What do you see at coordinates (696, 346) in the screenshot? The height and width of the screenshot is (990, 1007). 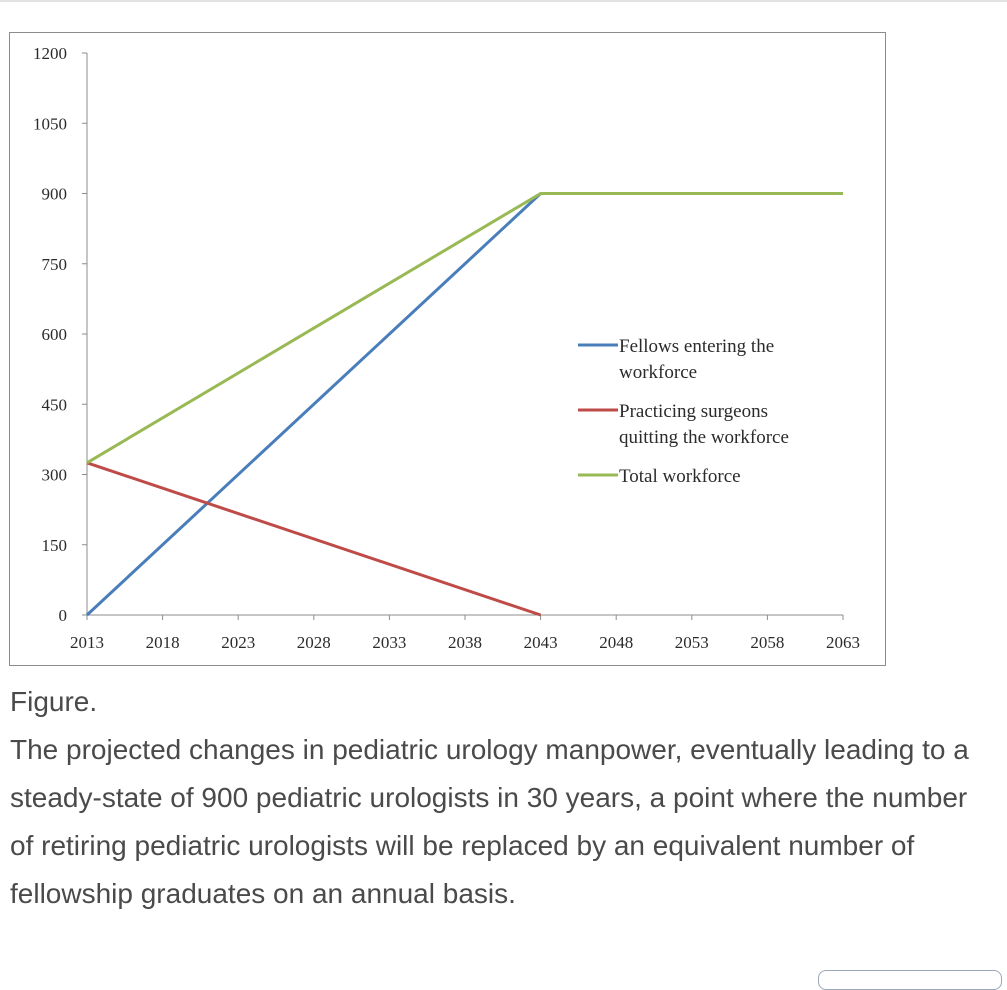 I see `legend-label-1: Fellows entering the` at bounding box center [696, 346].